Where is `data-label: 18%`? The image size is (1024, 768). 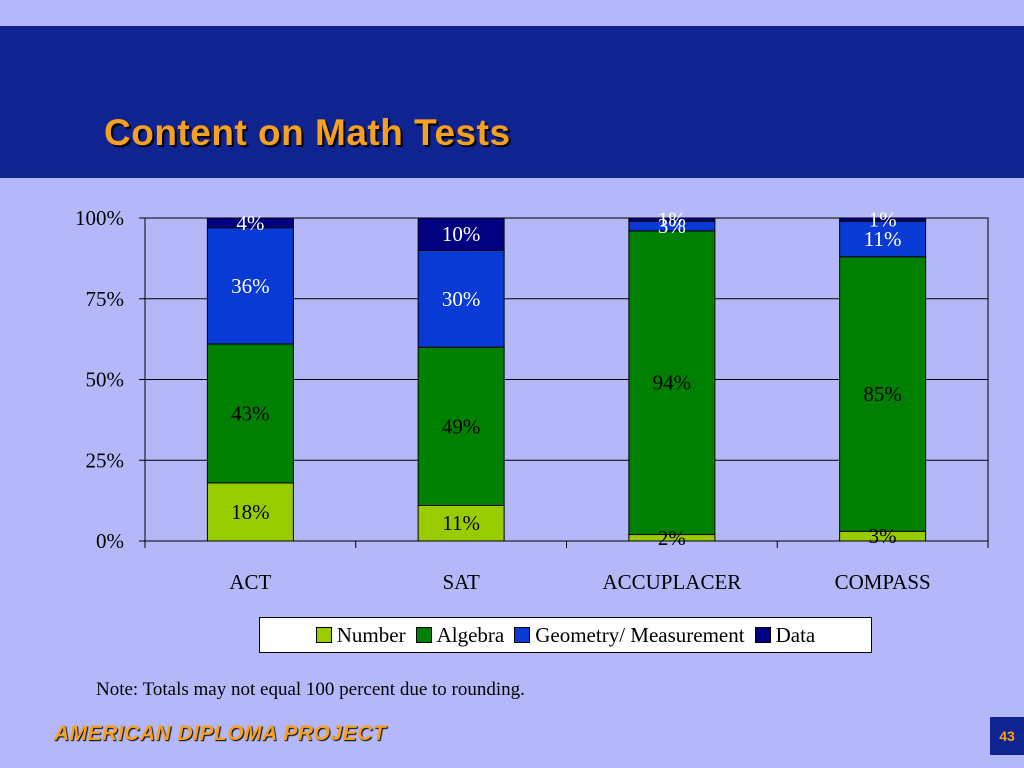
data-label: 18% is located at coordinates (250, 512).